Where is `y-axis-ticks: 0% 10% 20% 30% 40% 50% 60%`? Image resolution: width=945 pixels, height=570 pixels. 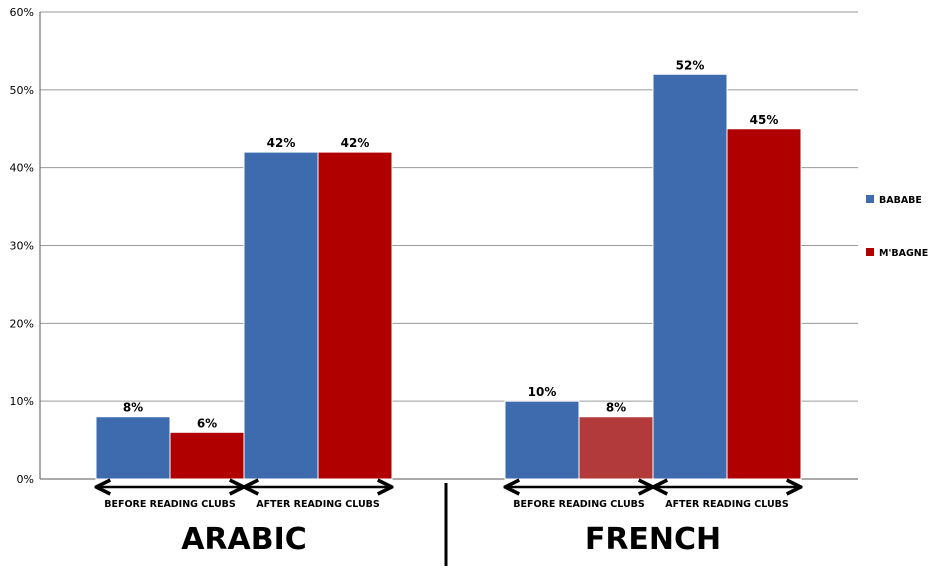
y-axis-ticks: 0% 10% 20% 30% 40% 50% 60% is located at coordinates (22, 246).